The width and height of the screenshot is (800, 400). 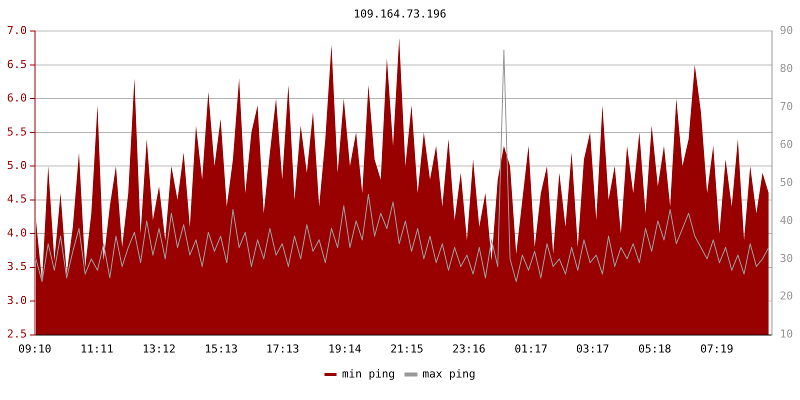 What do you see at coordinates (16, 131) in the screenshot?
I see `y-tick-label: 5.5` at bounding box center [16, 131].